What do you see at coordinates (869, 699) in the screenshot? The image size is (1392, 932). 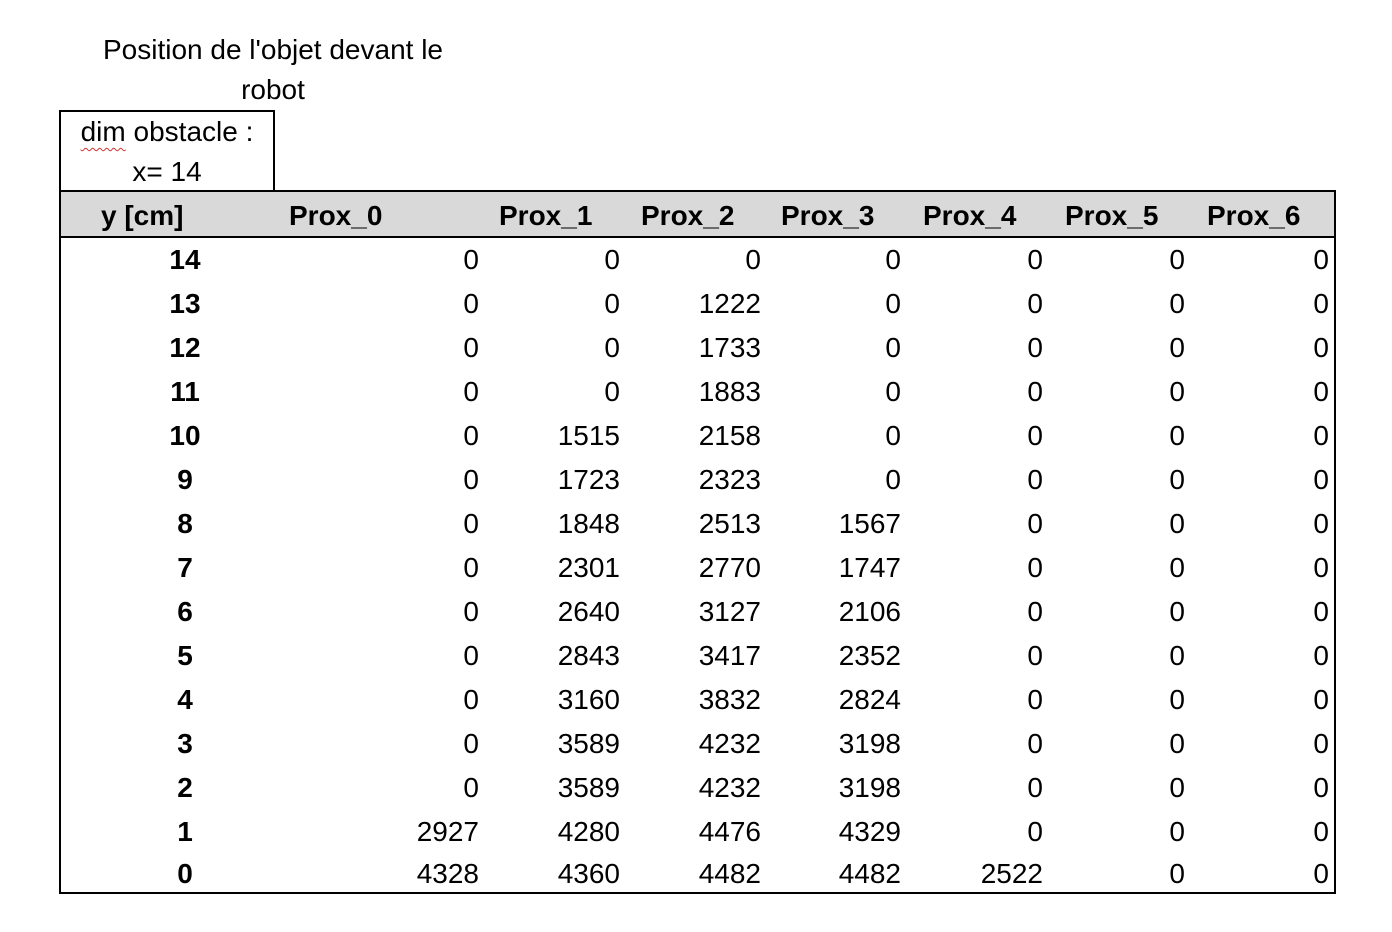 I see `prox-value-cell: 2824` at bounding box center [869, 699].